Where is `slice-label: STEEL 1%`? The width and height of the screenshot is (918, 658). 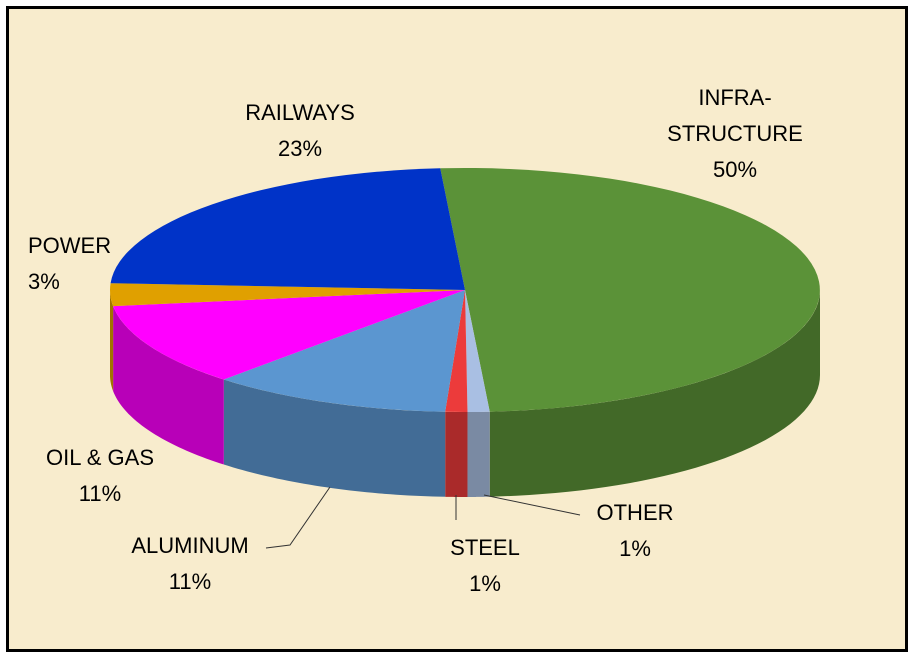
slice-label: STEEL 1% is located at coordinates (485, 566).